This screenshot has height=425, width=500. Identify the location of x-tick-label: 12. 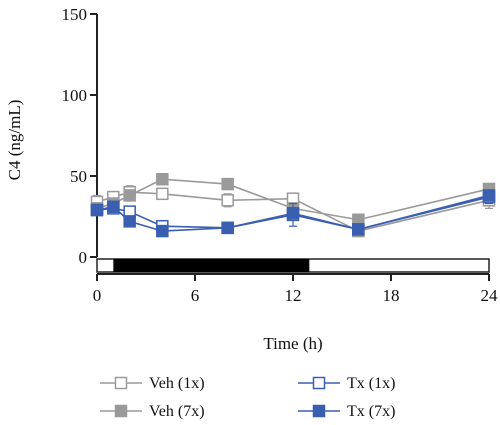
(293, 295).